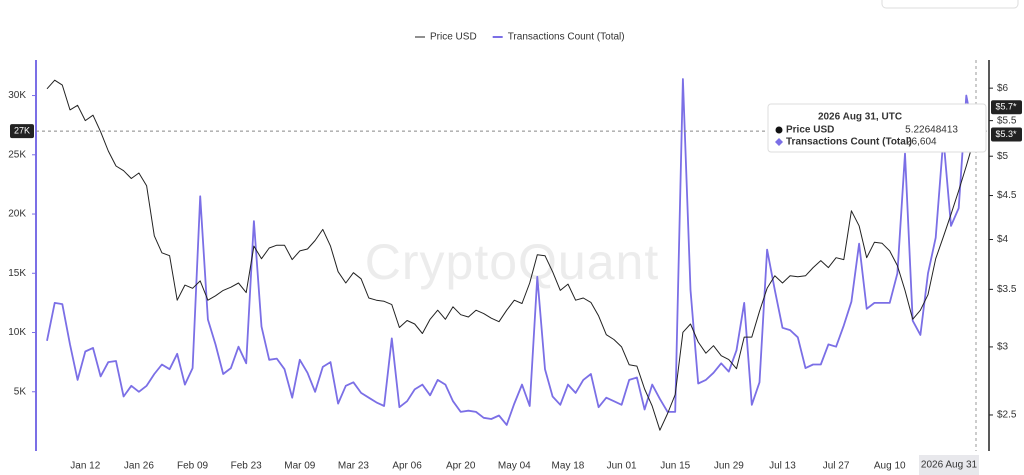 The width and height of the screenshot is (1024, 475). Describe the element at coordinates (921, 142) in the screenshot. I see `tooltip-count-value: 26,604` at that location.